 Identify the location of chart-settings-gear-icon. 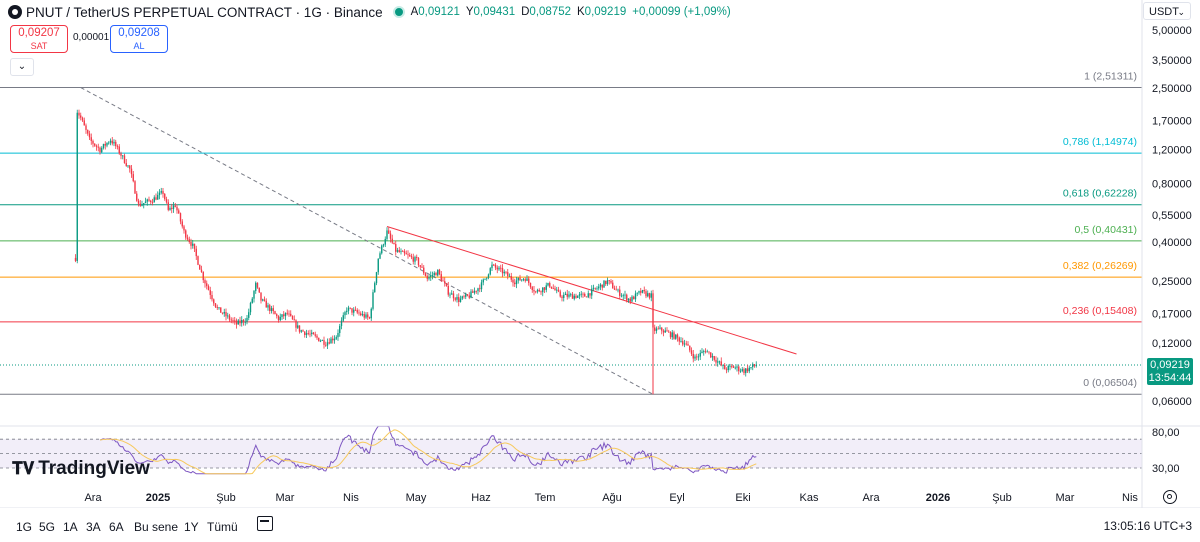
(1170, 497).